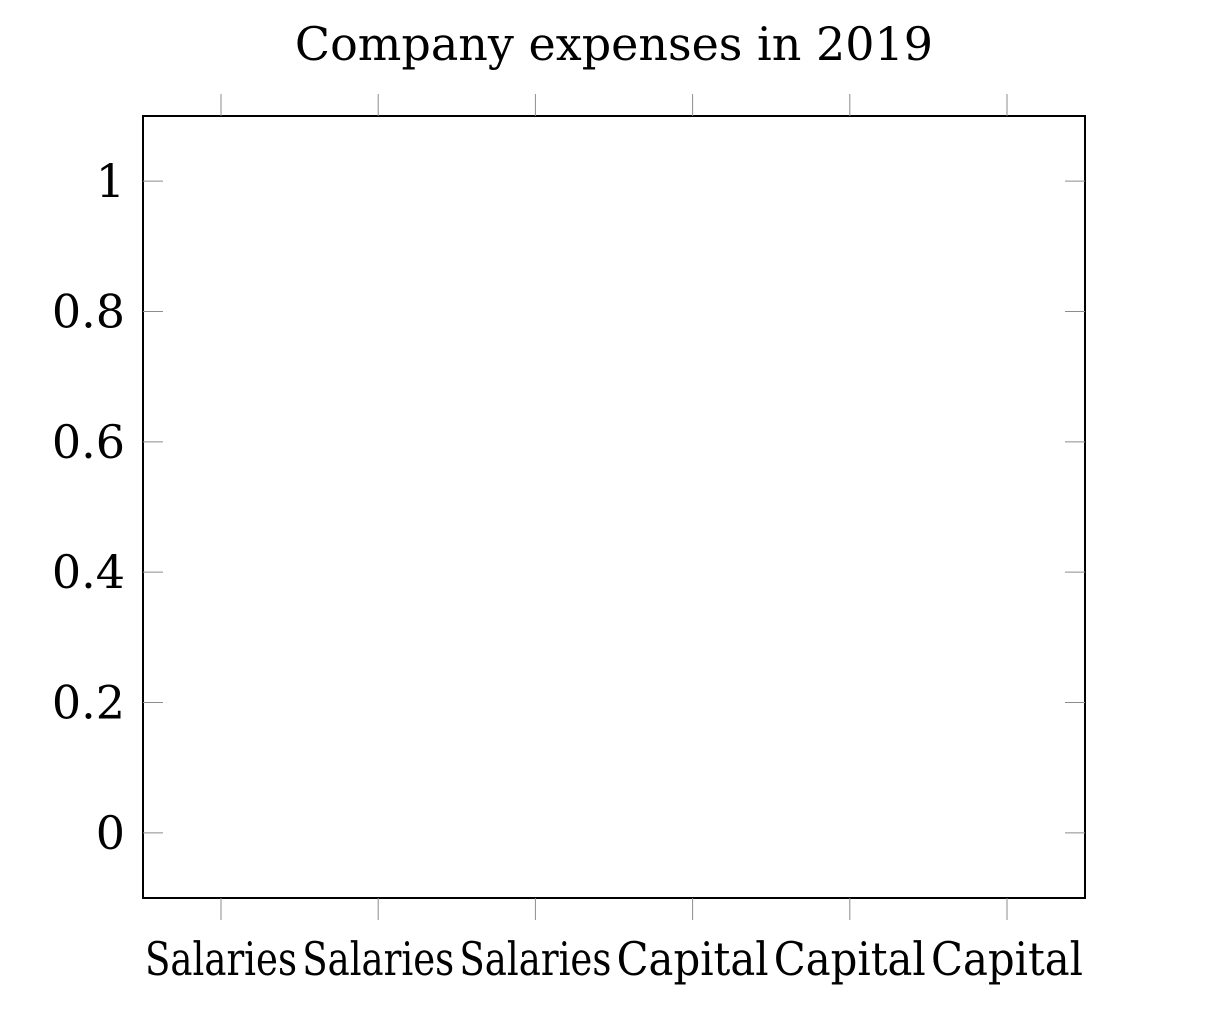 This screenshot has height=1015, width=1217. Describe the element at coordinates (88, 442) in the screenshot. I see `y-tick-label: 0.6` at that location.